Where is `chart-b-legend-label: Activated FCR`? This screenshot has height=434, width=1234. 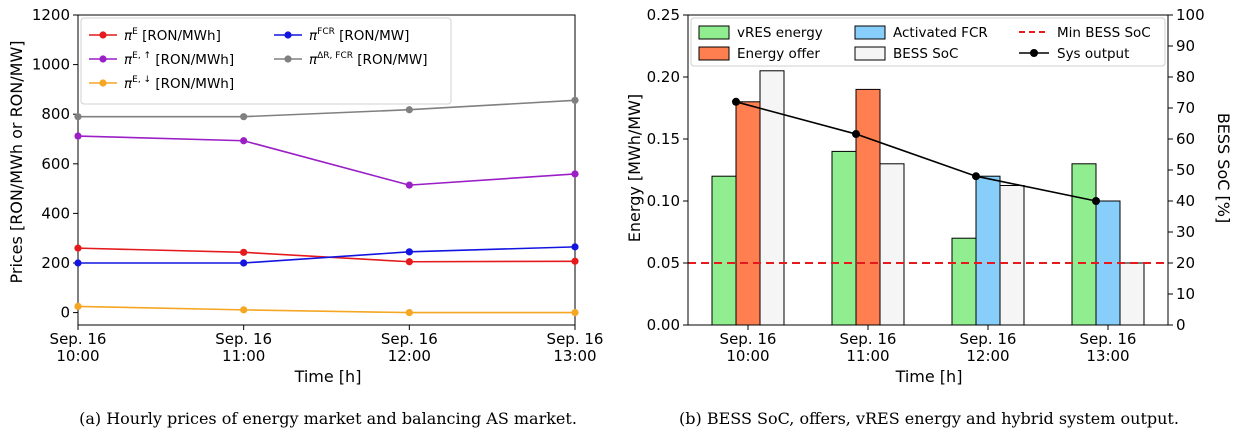
chart-b-legend-label: Activated FCR is located at coordinates (940, 33).